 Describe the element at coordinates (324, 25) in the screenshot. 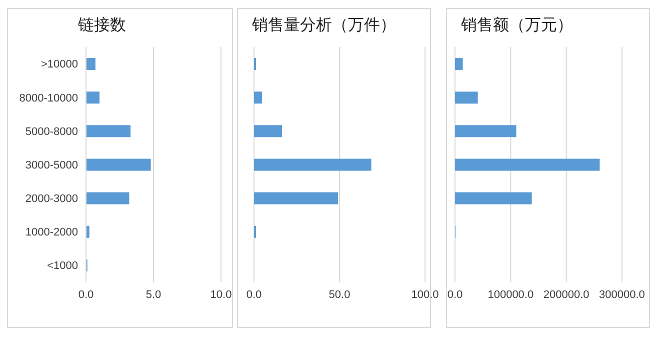

I see `chart-title: 销售量分析（万件）` at that location.